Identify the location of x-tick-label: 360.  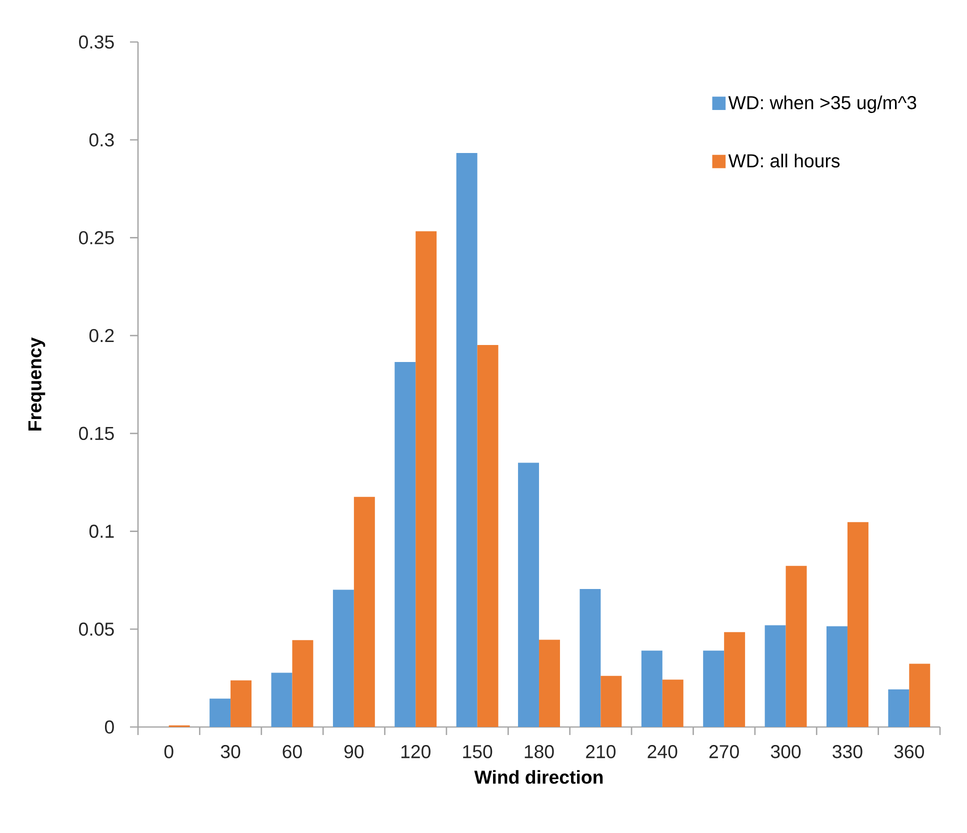
(909, 751).